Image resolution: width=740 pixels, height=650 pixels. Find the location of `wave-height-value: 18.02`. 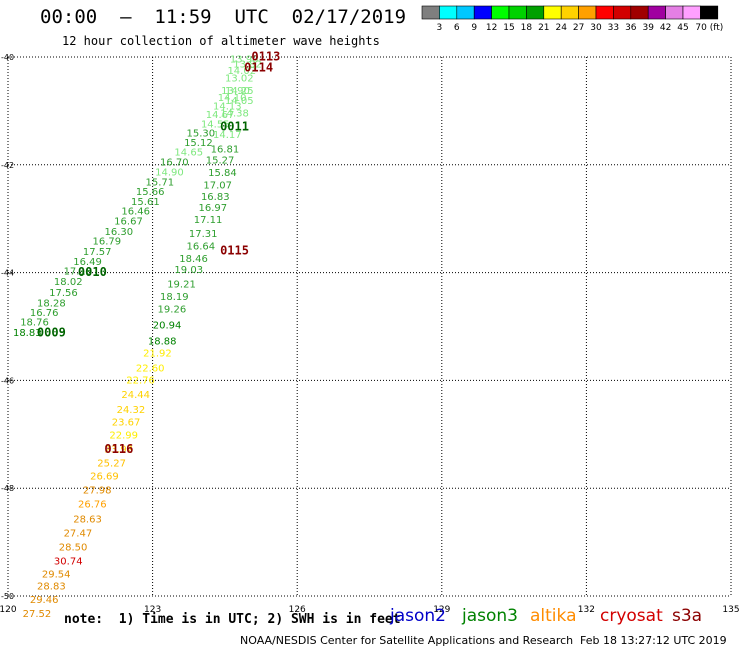

wave-height-value: 18.02 is located at coordinates (68, 282).